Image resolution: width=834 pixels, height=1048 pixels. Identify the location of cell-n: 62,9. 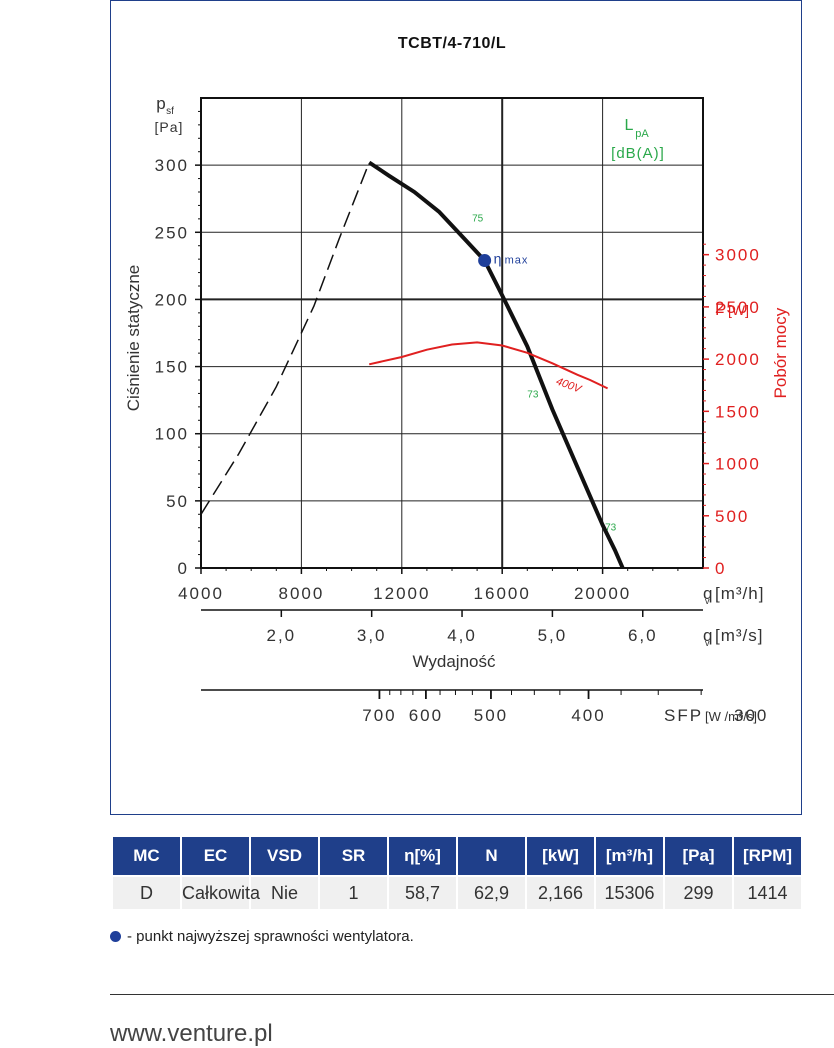
(491, 892).